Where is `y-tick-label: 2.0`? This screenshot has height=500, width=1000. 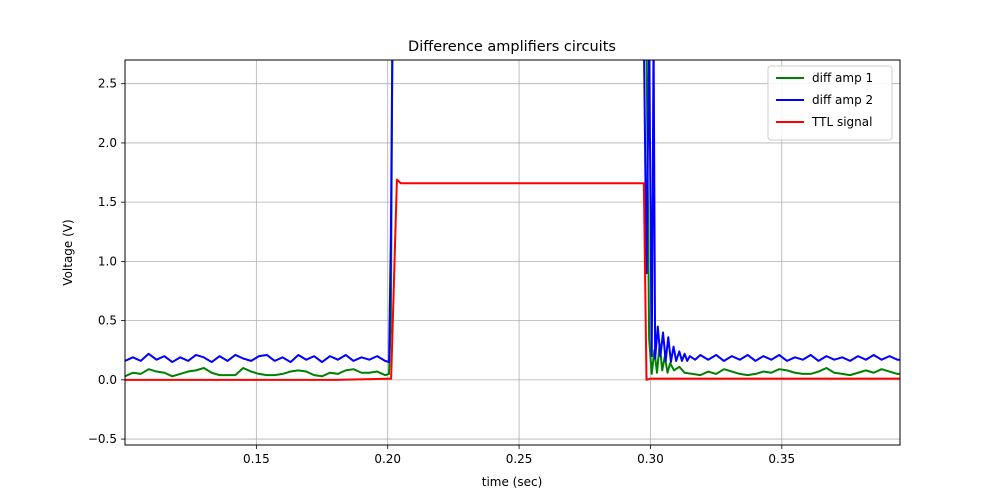
y-tick-label: 2.0 is located at coordinates (107, 143).